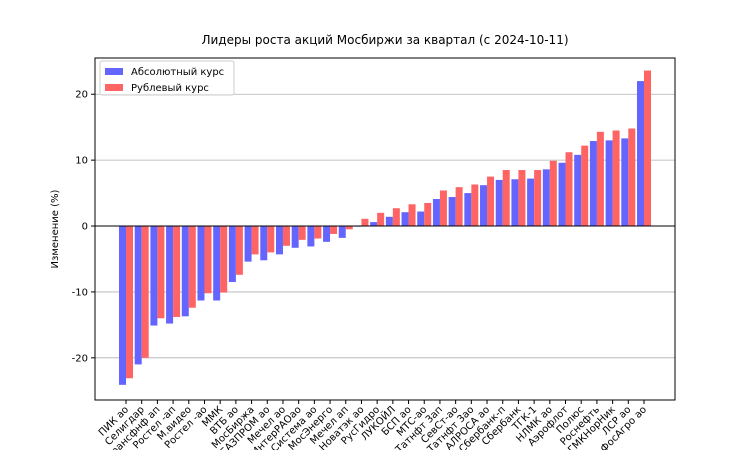  Describe the element at coordinates (55, 228) in the screenshot. I see `y-axis-label: Изменение (%)` at that location.